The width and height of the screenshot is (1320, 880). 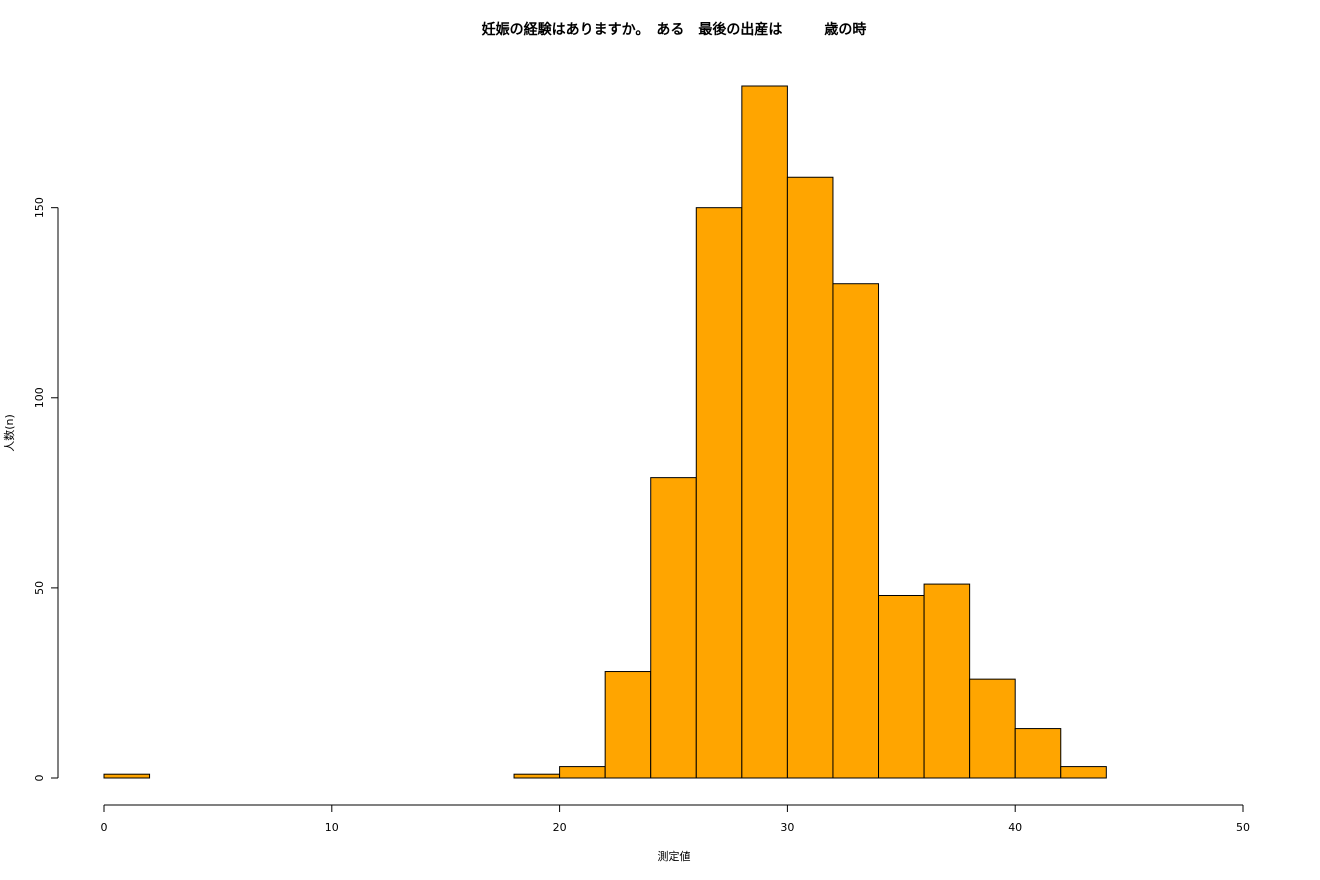 What do you see at coordinates (104, 827) in the screenshot?
I see `x-tick-label: 0` at bounding box center [104, 827].